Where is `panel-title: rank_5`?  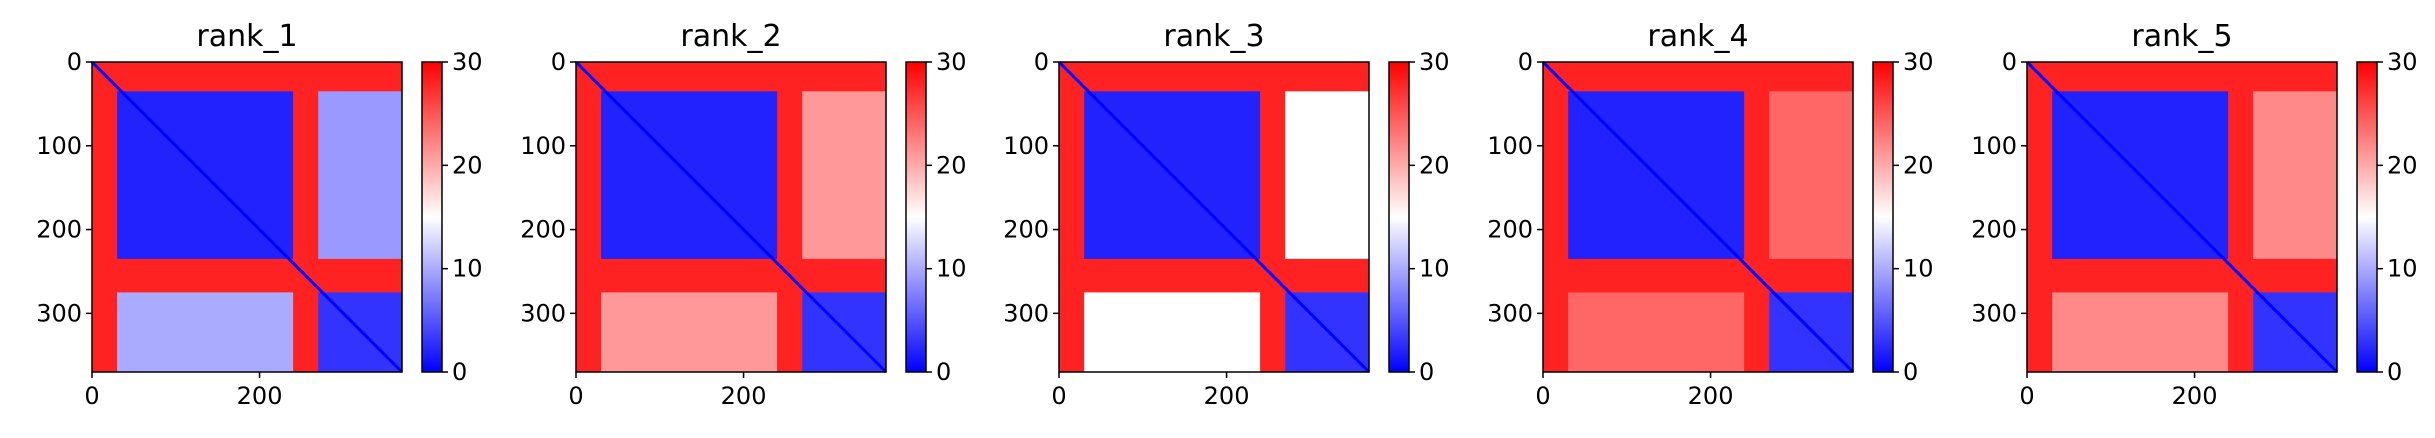 panel-title: rank_5 is located at coordinates (2181, 36).